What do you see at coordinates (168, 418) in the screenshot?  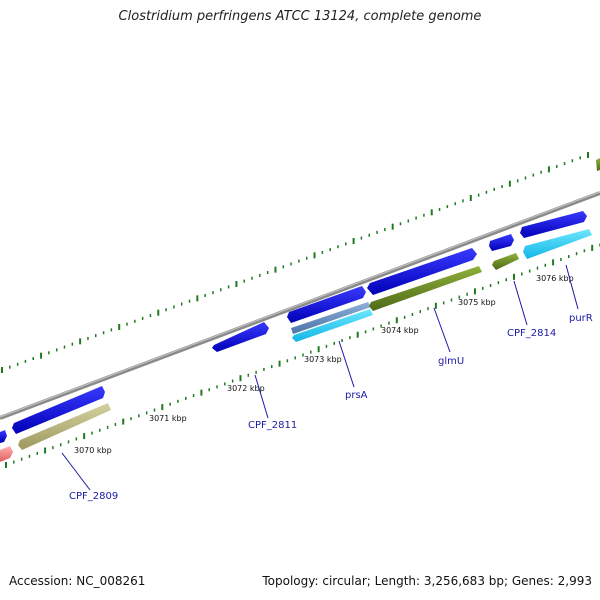 I see `kbp-label: 3071 kbp` at bounding box center [168, 418].